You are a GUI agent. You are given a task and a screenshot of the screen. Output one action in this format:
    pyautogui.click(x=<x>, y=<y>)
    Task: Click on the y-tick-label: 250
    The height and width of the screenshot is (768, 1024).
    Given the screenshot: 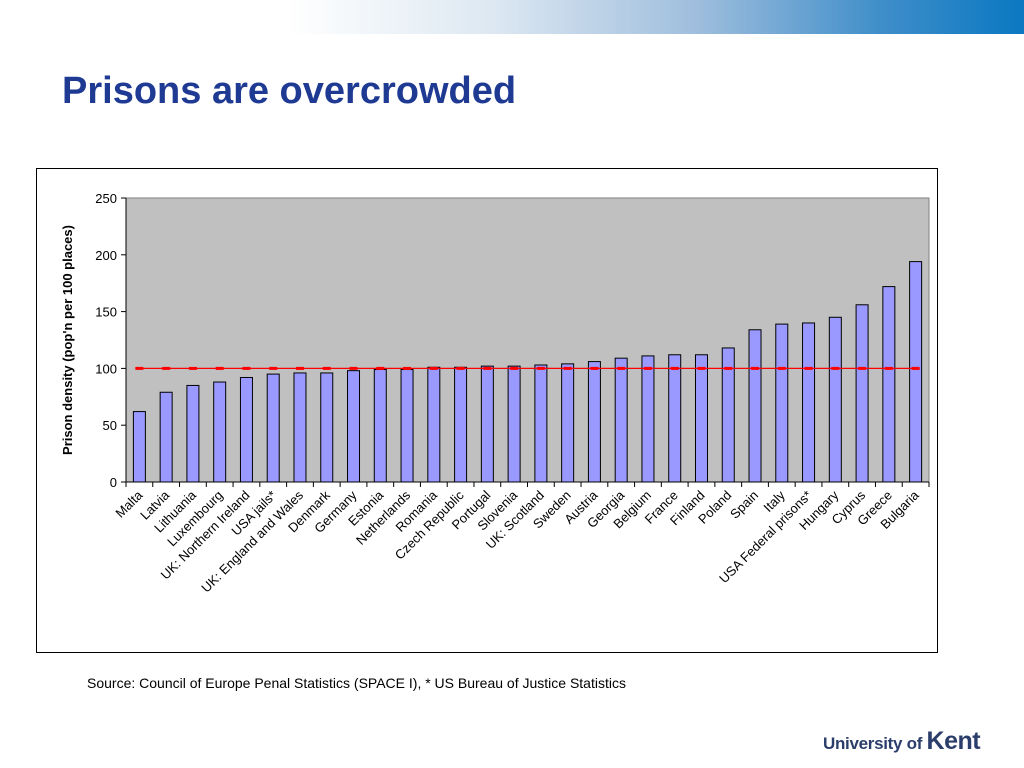 What is the action you would take?
    pyautogui.click(x=106, y=198)
    